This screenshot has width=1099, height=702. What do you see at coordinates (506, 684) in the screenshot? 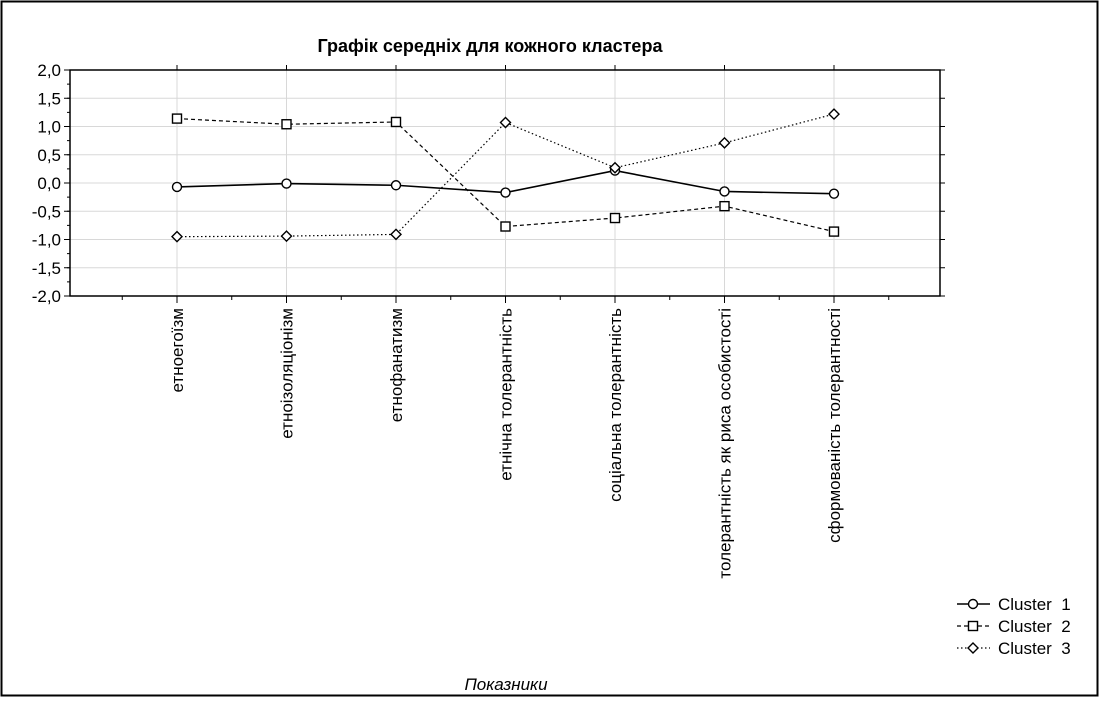
I see `x-axis-label: Показники` at bounding box center [506, 684].